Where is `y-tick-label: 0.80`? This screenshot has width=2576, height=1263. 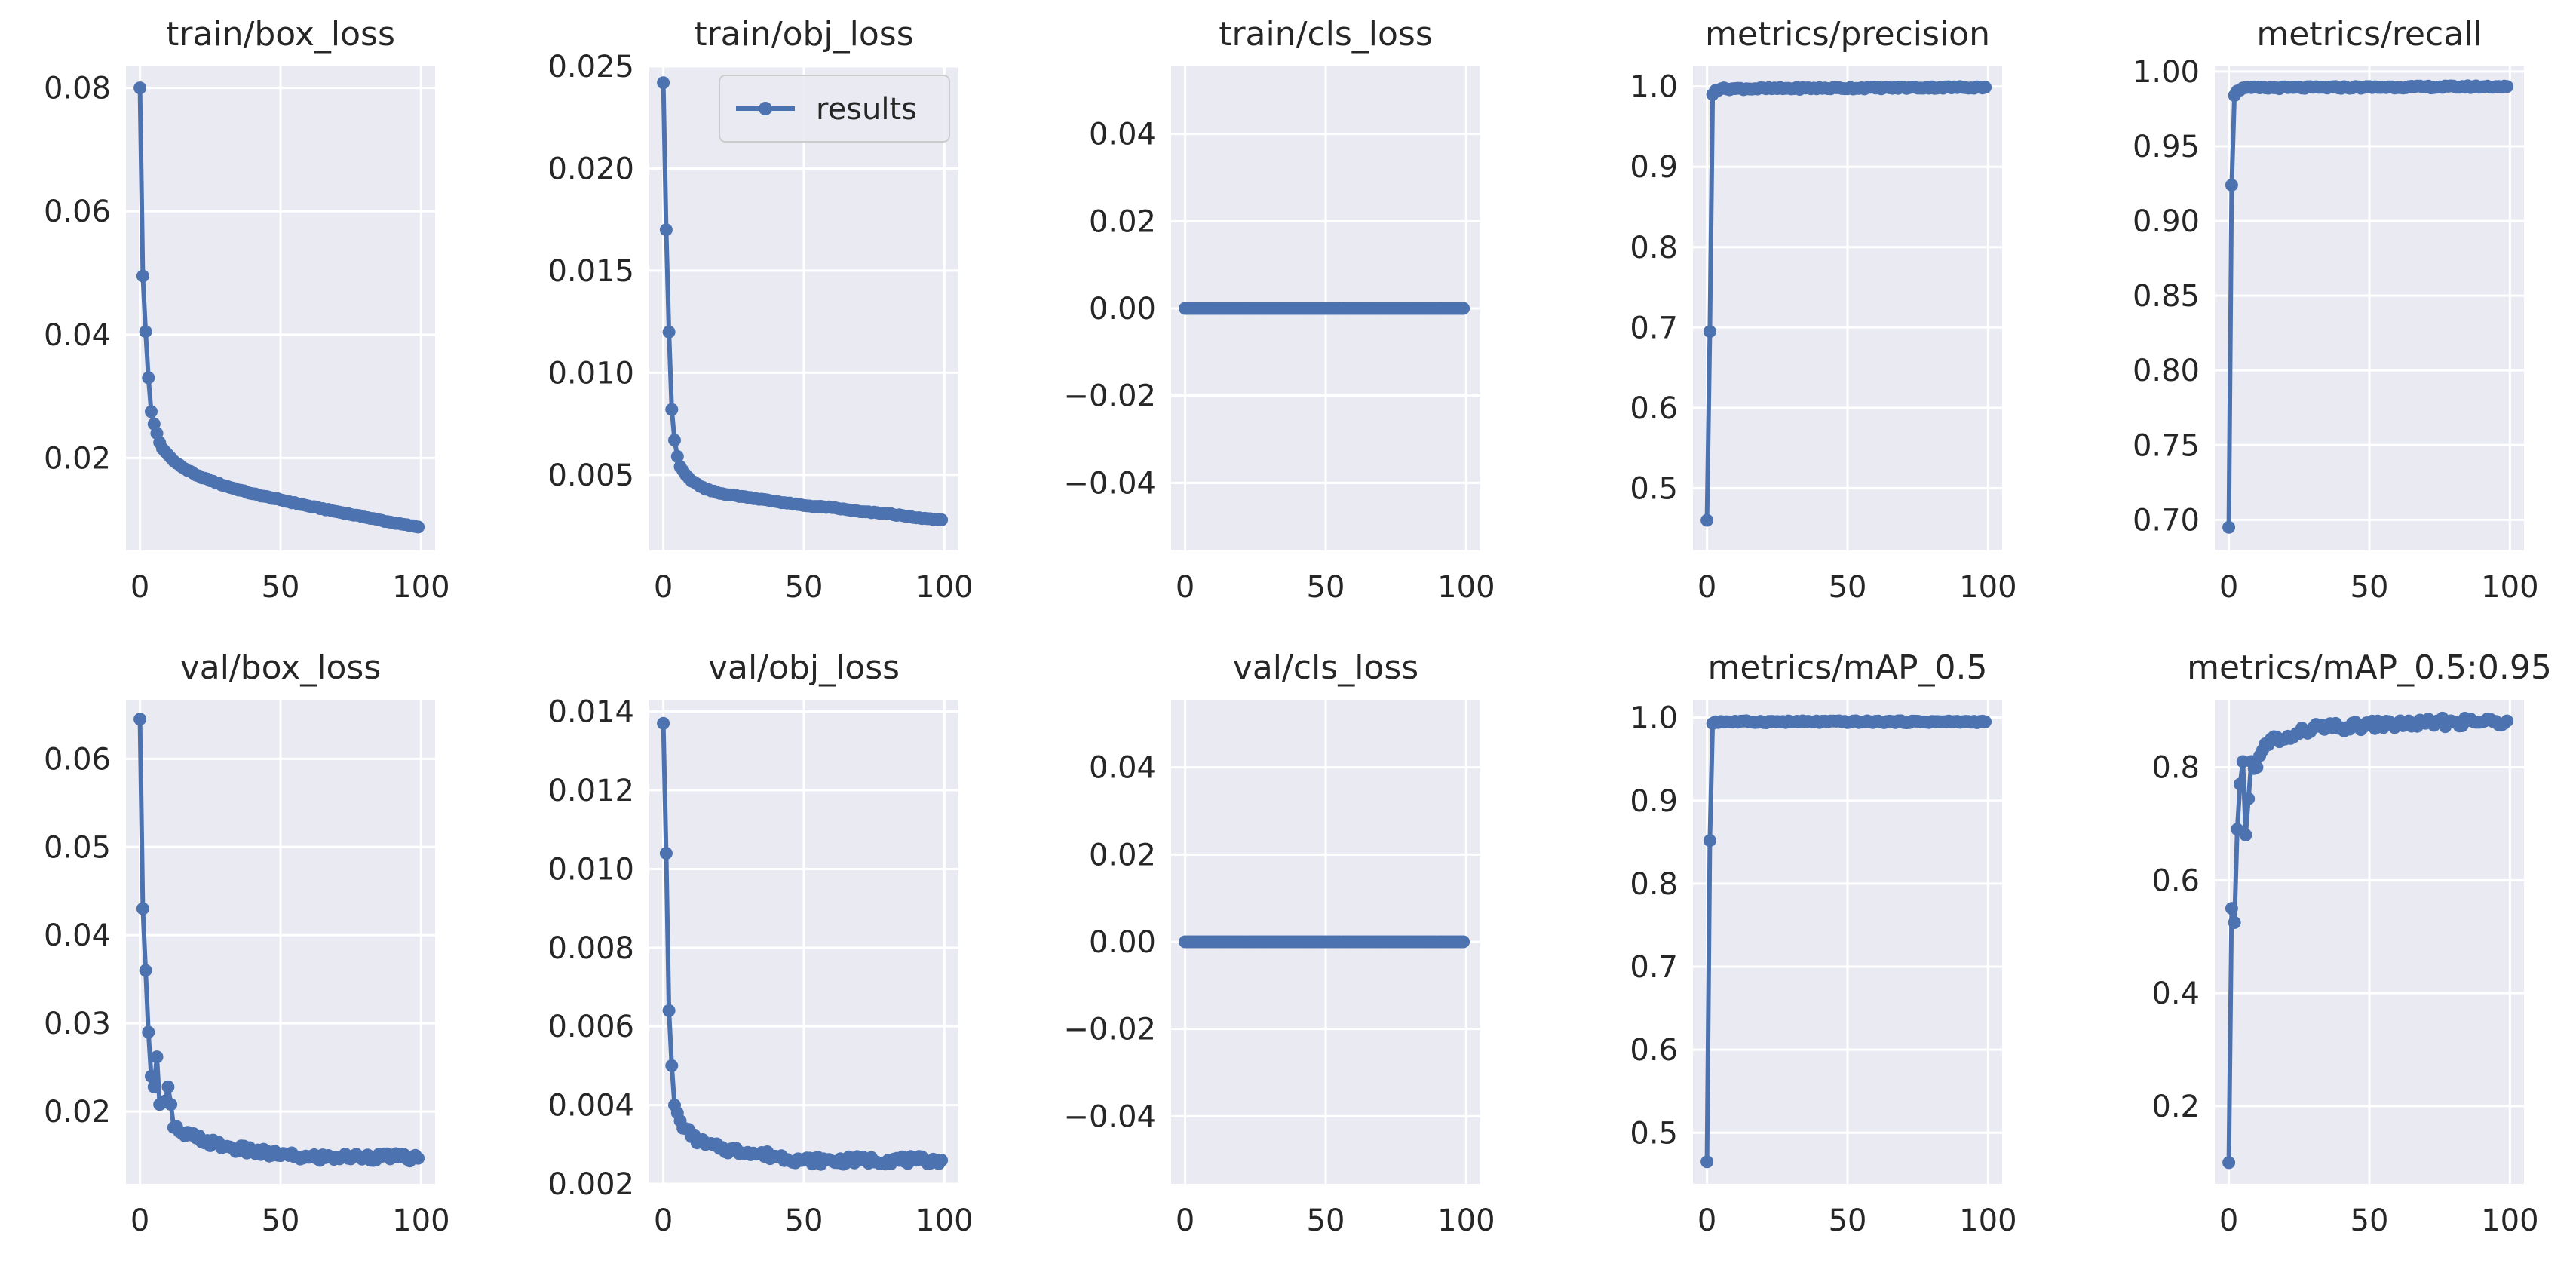 y-tick-label: 0.80 is located at coordinates (2166, 371).